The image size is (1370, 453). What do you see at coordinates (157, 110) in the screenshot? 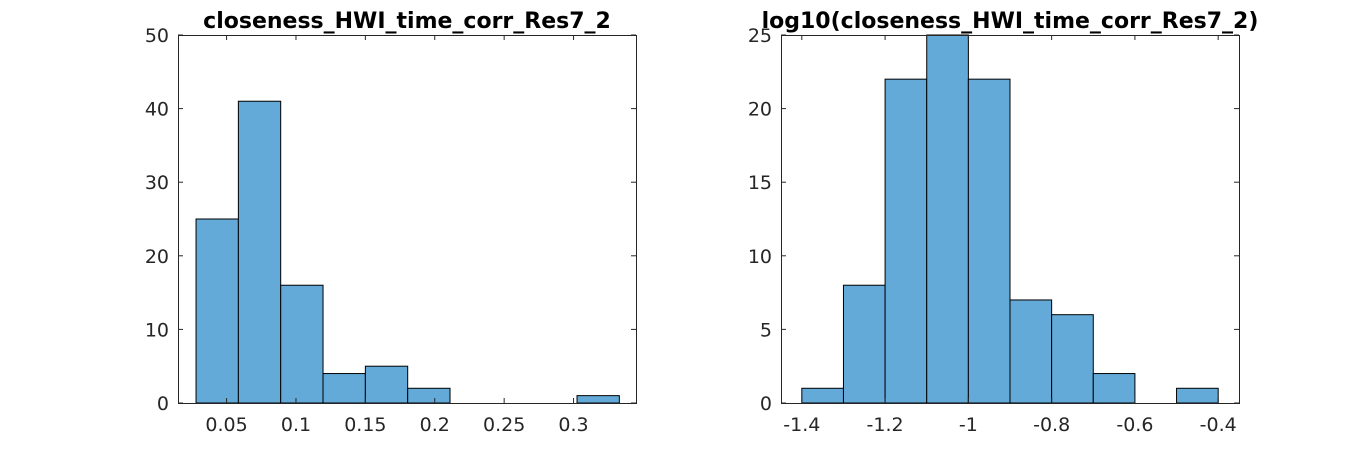
I see `y-tick-label: 40` at bounding box center [157, 110].